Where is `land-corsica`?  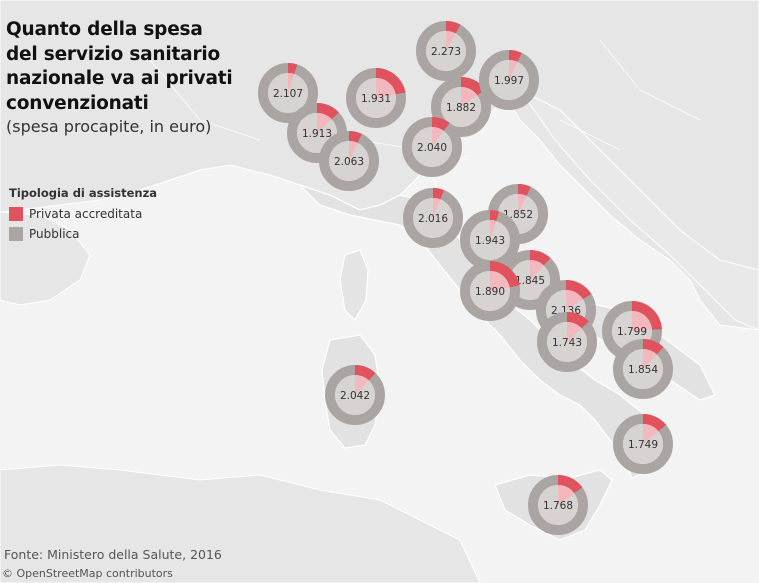 land-corsica is located at coordinates (354, 285).